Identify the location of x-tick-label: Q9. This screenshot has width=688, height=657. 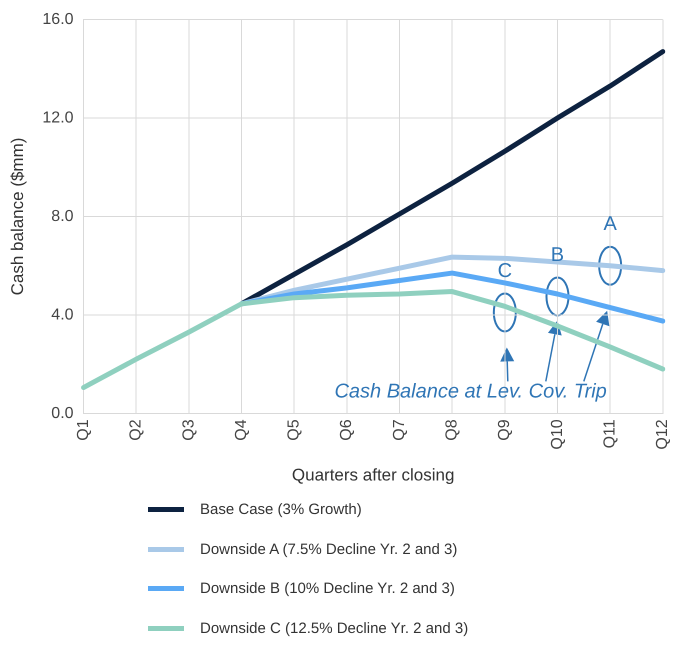
(505, 430).